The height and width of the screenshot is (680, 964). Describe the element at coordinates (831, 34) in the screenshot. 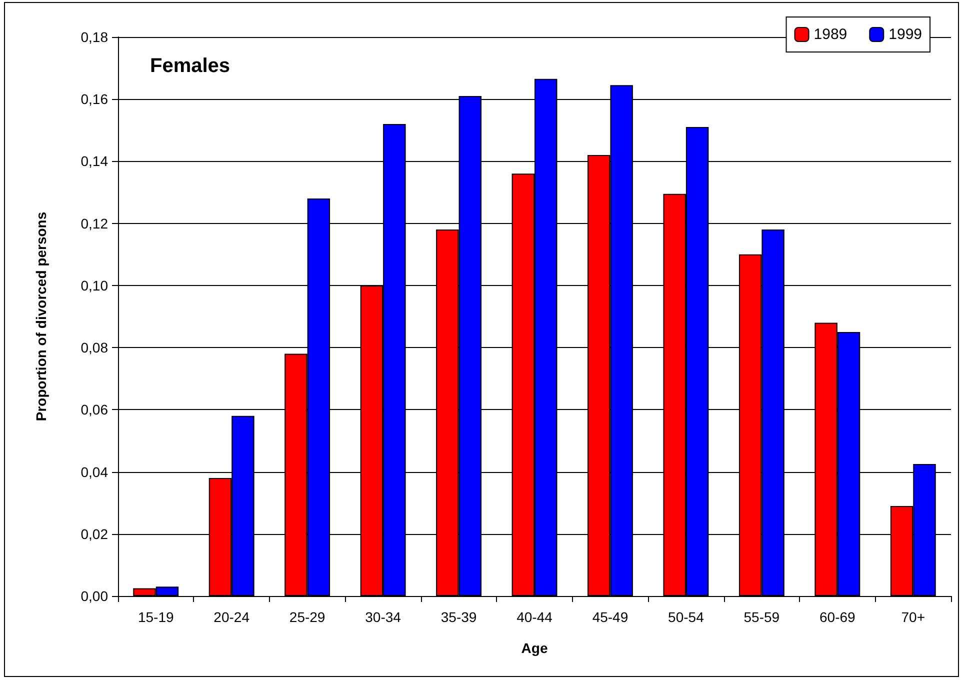

I see `legend-label: 1989` at that location.